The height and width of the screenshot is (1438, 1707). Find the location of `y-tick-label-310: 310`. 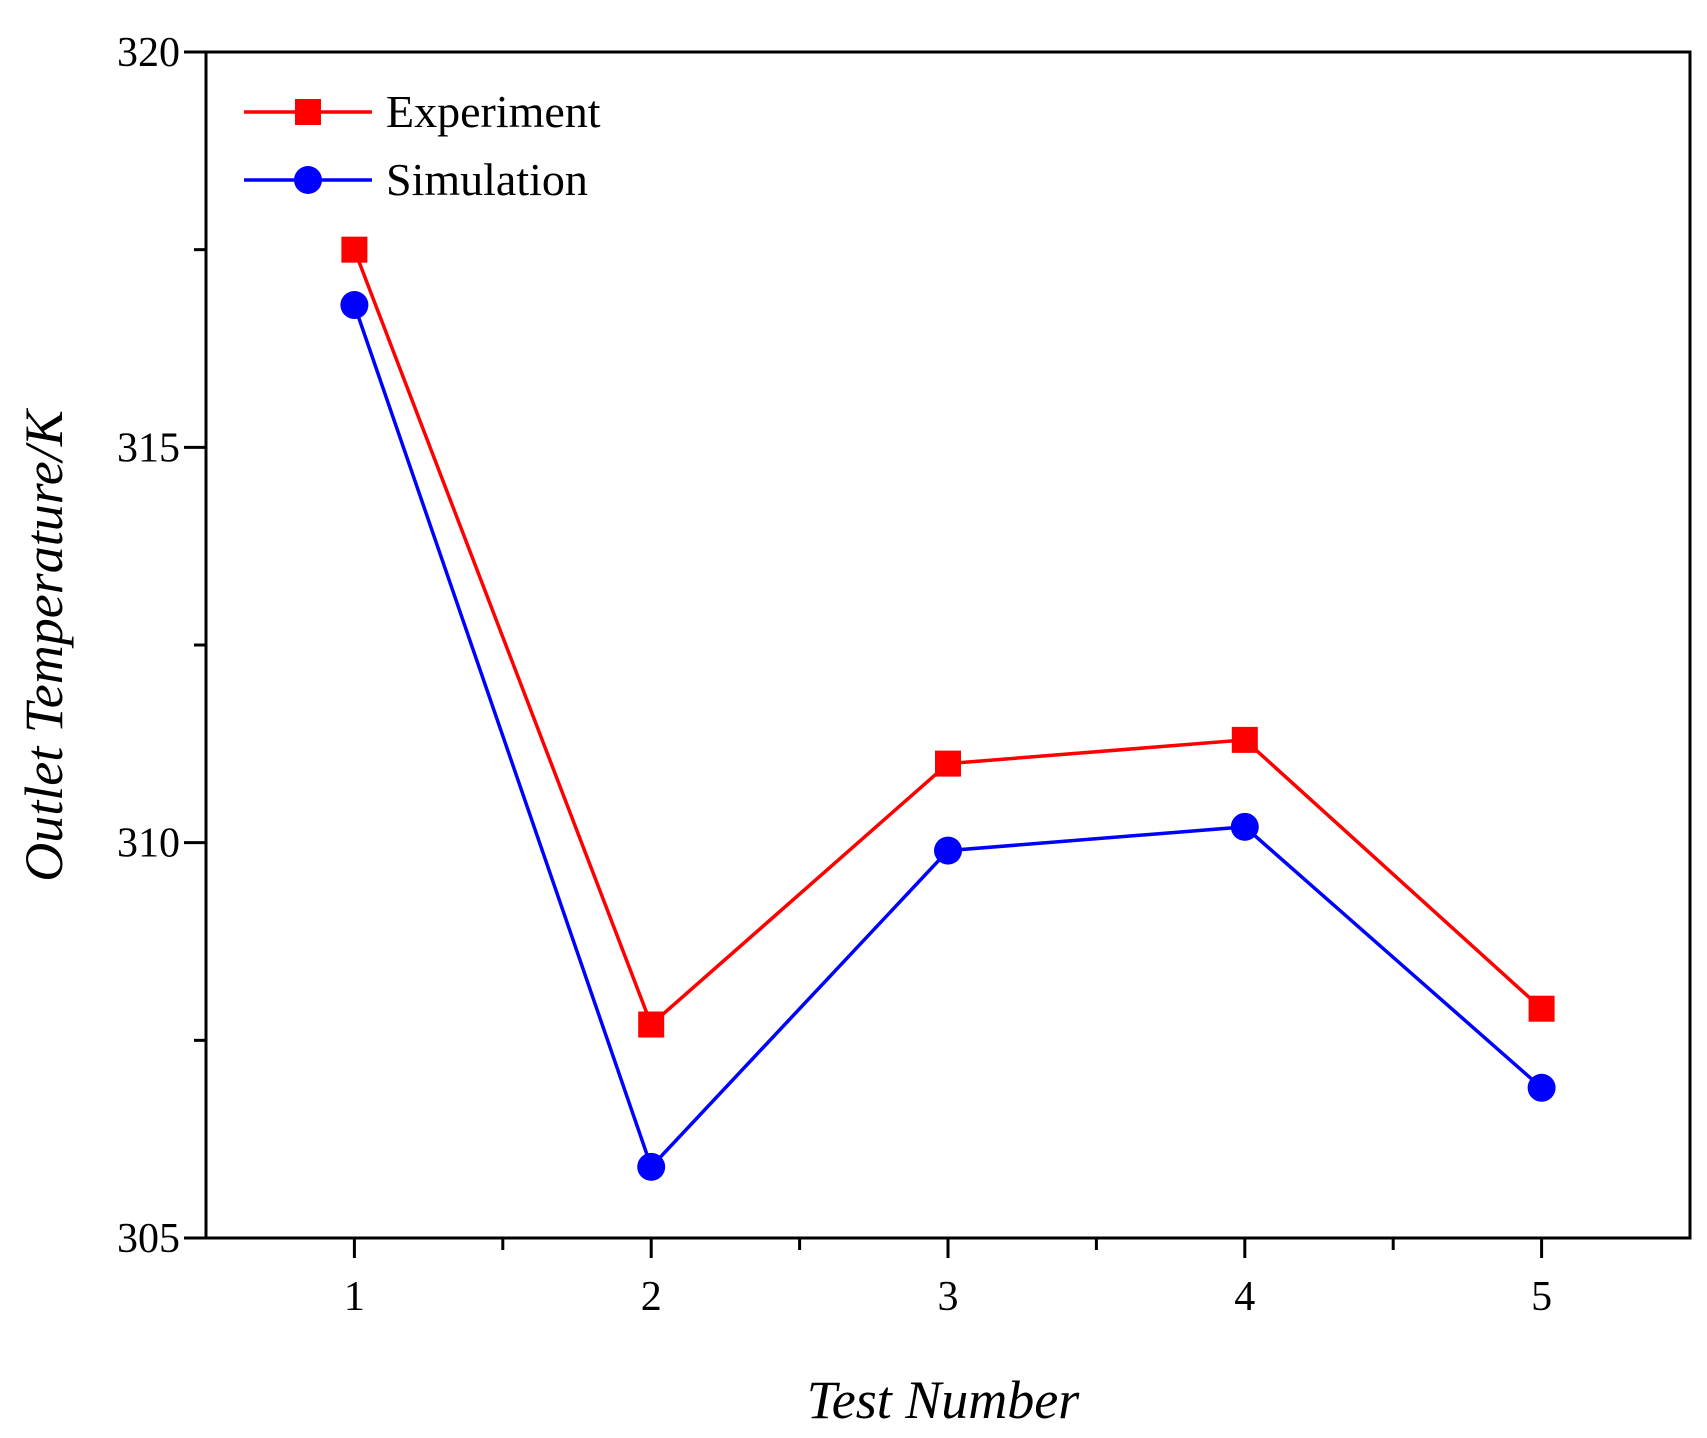

y-tick-label-310: 310 is located at coordinates (148, 844).